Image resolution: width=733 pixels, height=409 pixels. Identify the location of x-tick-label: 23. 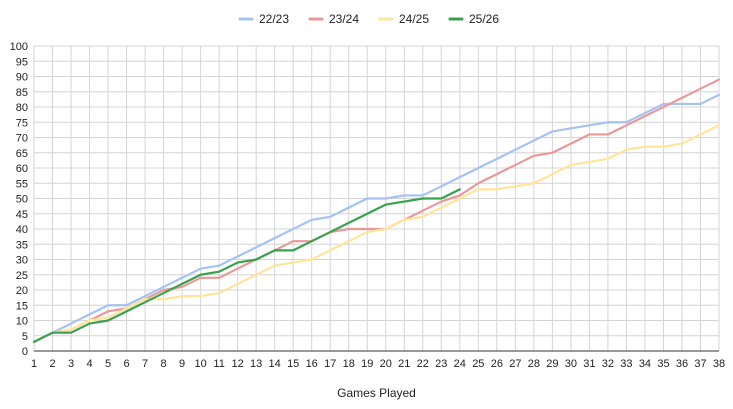
(441, 364).